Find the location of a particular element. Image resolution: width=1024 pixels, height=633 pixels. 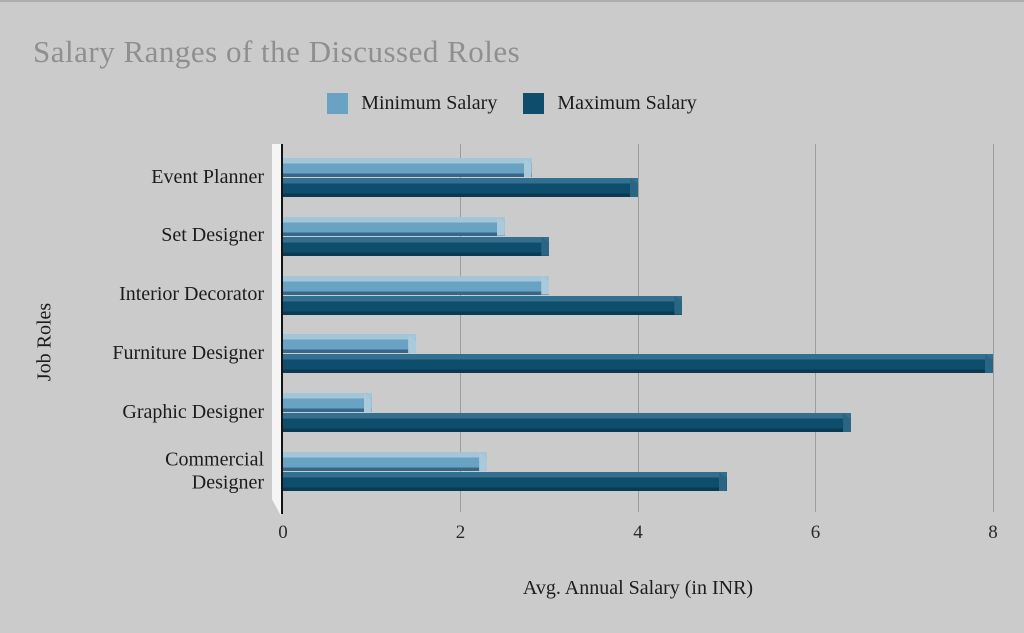

category-label: Graphic Designer is located at coordinates (193, 411).